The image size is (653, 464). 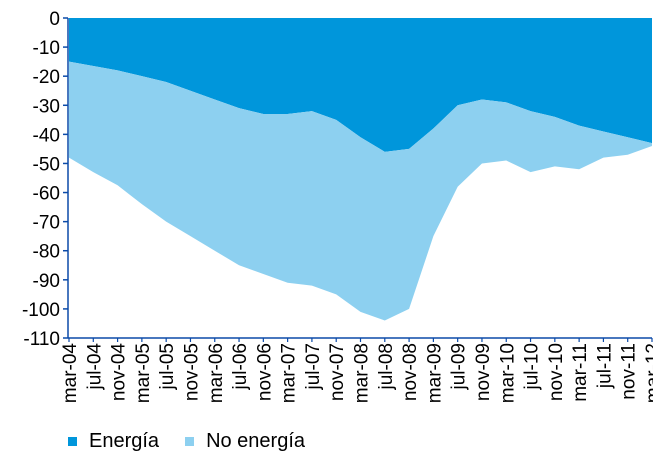 I want to click on y-tick-label: -80, so click(x=46, y=252).